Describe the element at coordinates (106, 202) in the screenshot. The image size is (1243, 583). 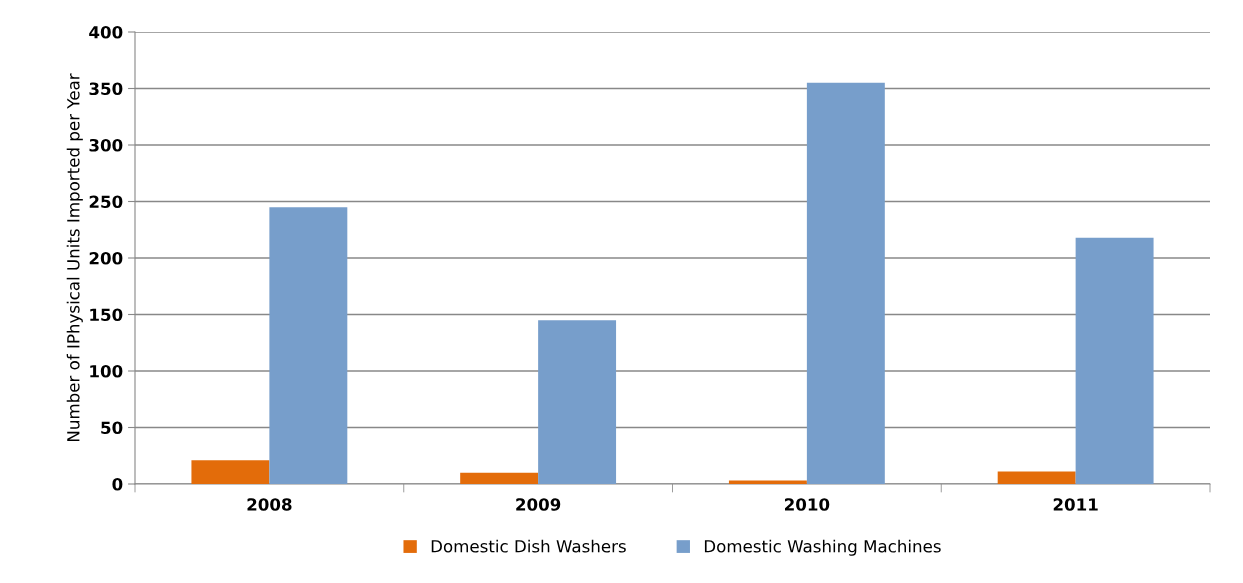
I see `y-tick-label: 250` at that location.